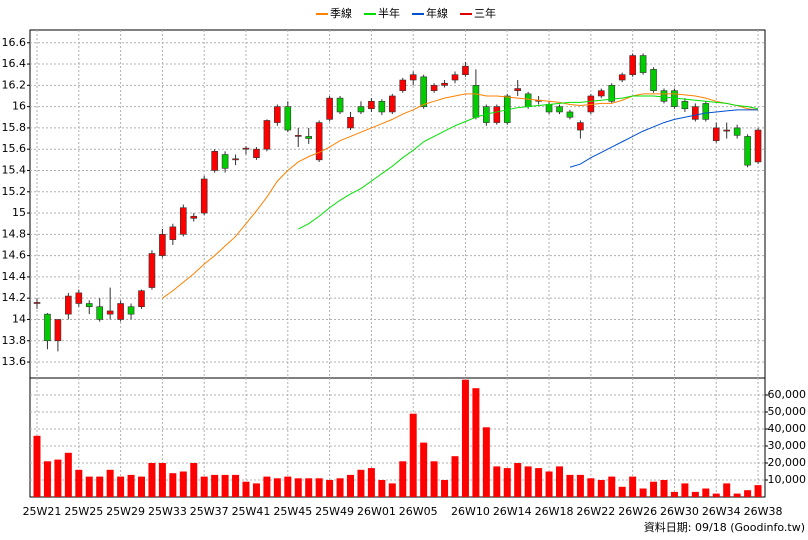  Describe the element at coordinates (14, 191) in the screenshot. I see `y-tick-label: 15.2` at that location.